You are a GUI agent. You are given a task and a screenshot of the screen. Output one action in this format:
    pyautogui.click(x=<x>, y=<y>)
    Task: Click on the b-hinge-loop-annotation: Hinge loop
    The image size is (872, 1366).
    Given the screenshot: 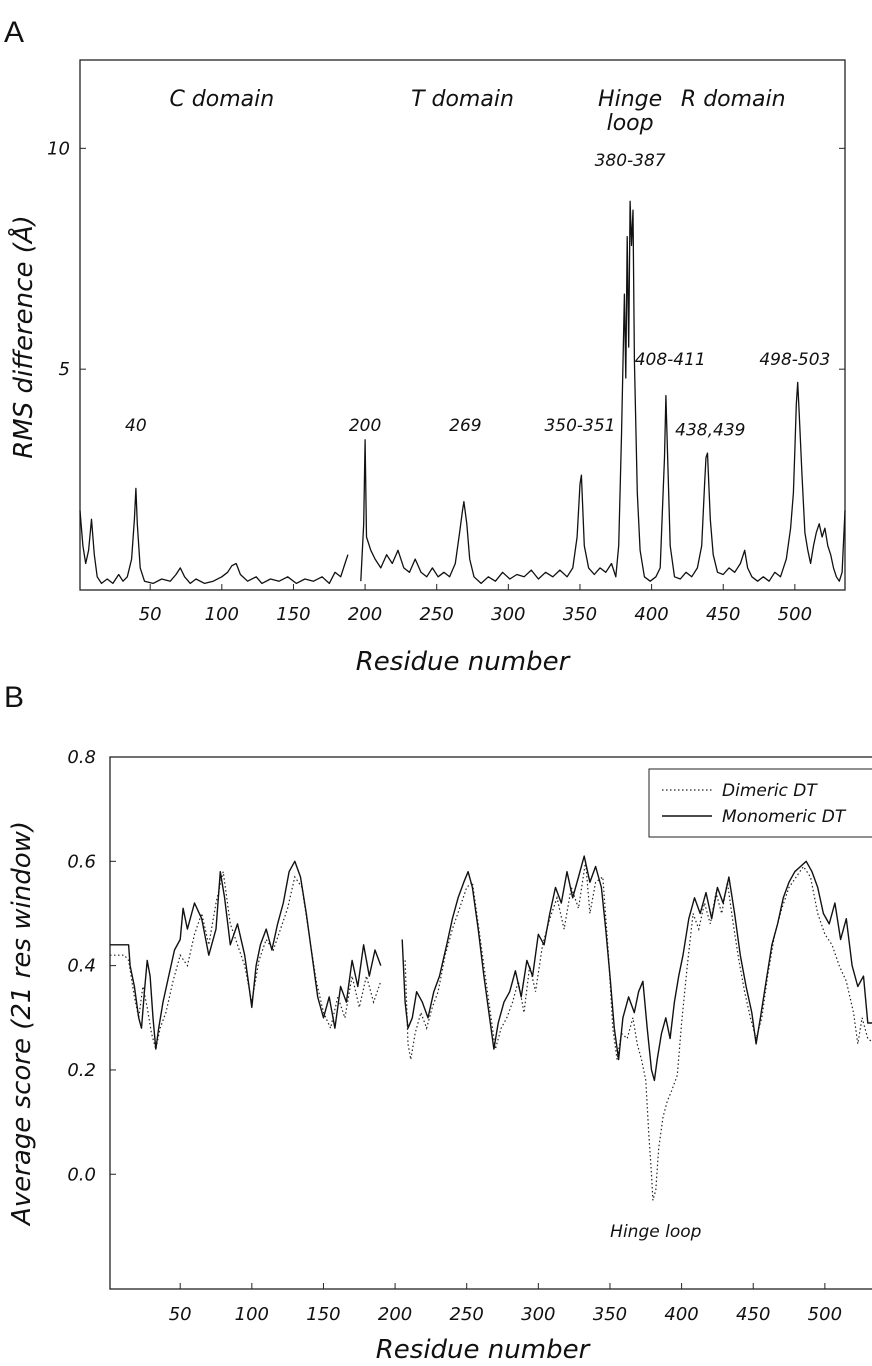 What is the action you would take?
    pyautogui.click(x=655, y=1232)
    